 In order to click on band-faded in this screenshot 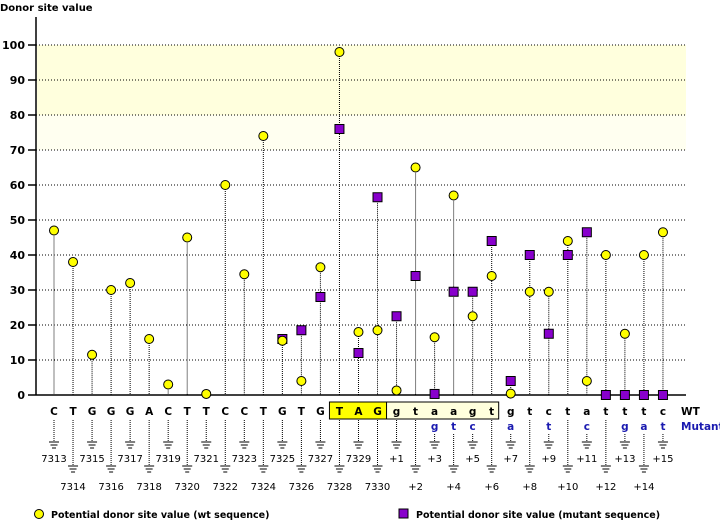, I will do `click(361, 132)`.